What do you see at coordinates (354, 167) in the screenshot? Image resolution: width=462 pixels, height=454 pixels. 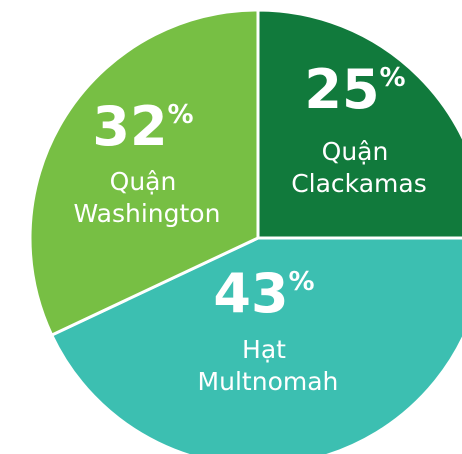 I see `slice-label: Quận Clackamas` at bounding box center [354, 167].